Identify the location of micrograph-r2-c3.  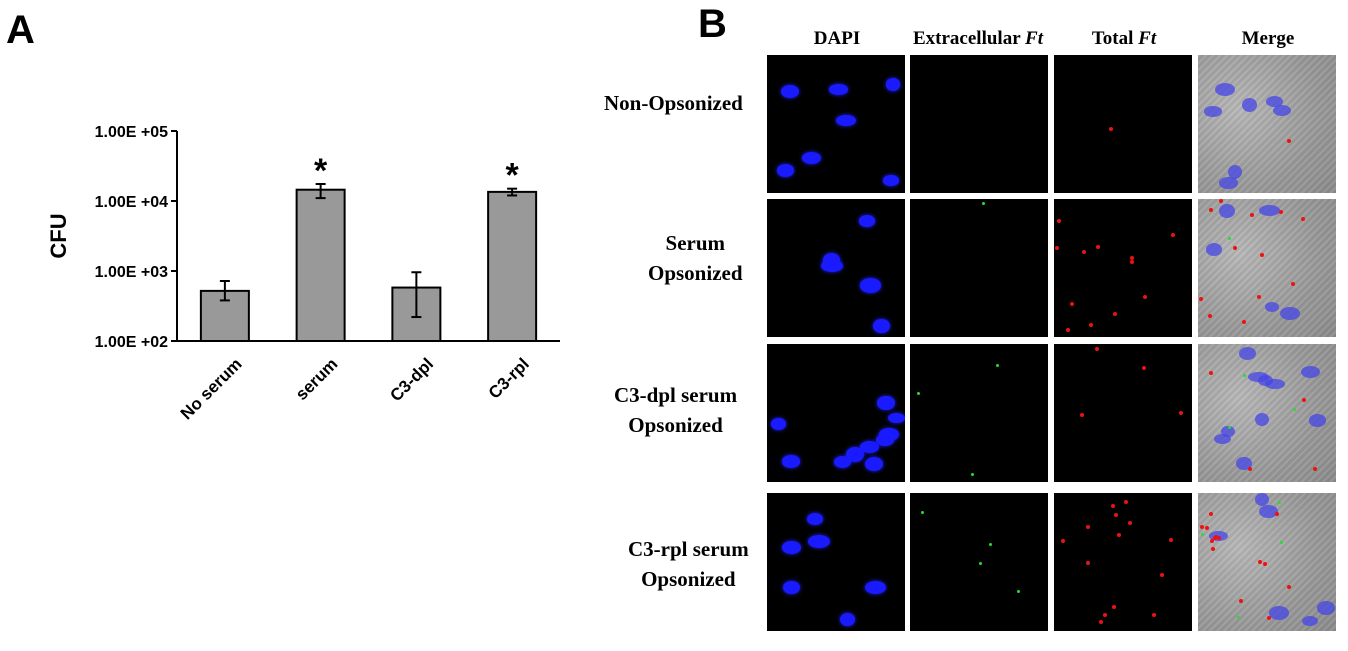
(1267, 413).